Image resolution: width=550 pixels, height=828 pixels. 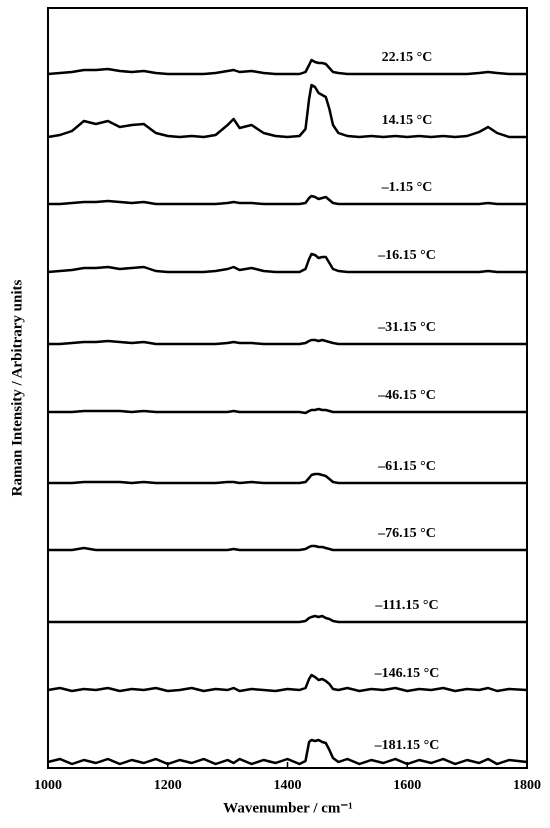 What do you see at coordinates (168, 785) in the screenshot?
I see `x-tick-label: 1200` at bounding box center [168, 785].